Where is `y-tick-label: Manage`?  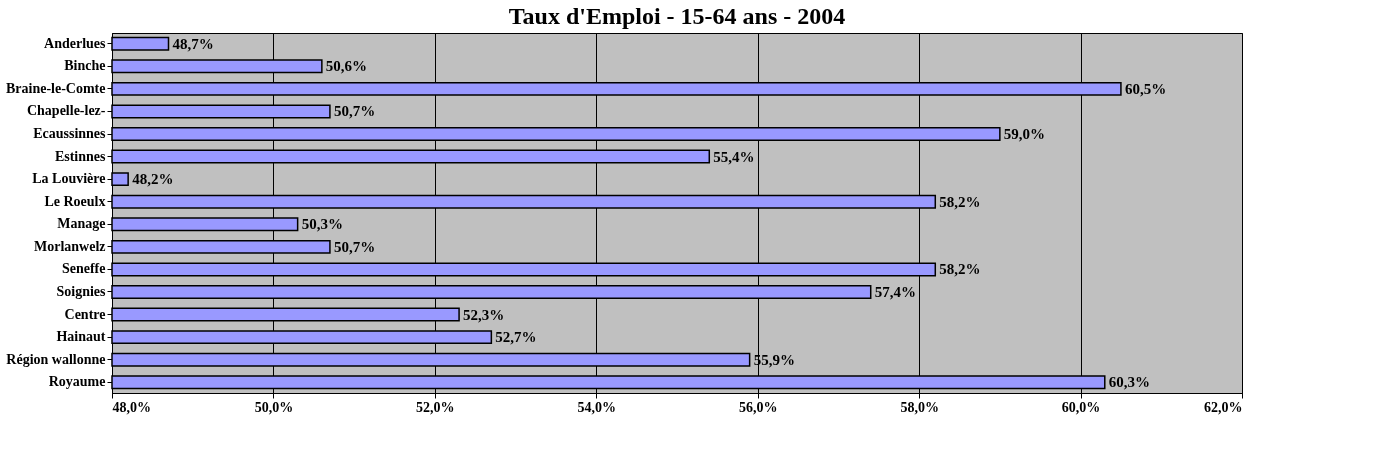
y-tick-label: Manage is located at coordinates (81, 224).